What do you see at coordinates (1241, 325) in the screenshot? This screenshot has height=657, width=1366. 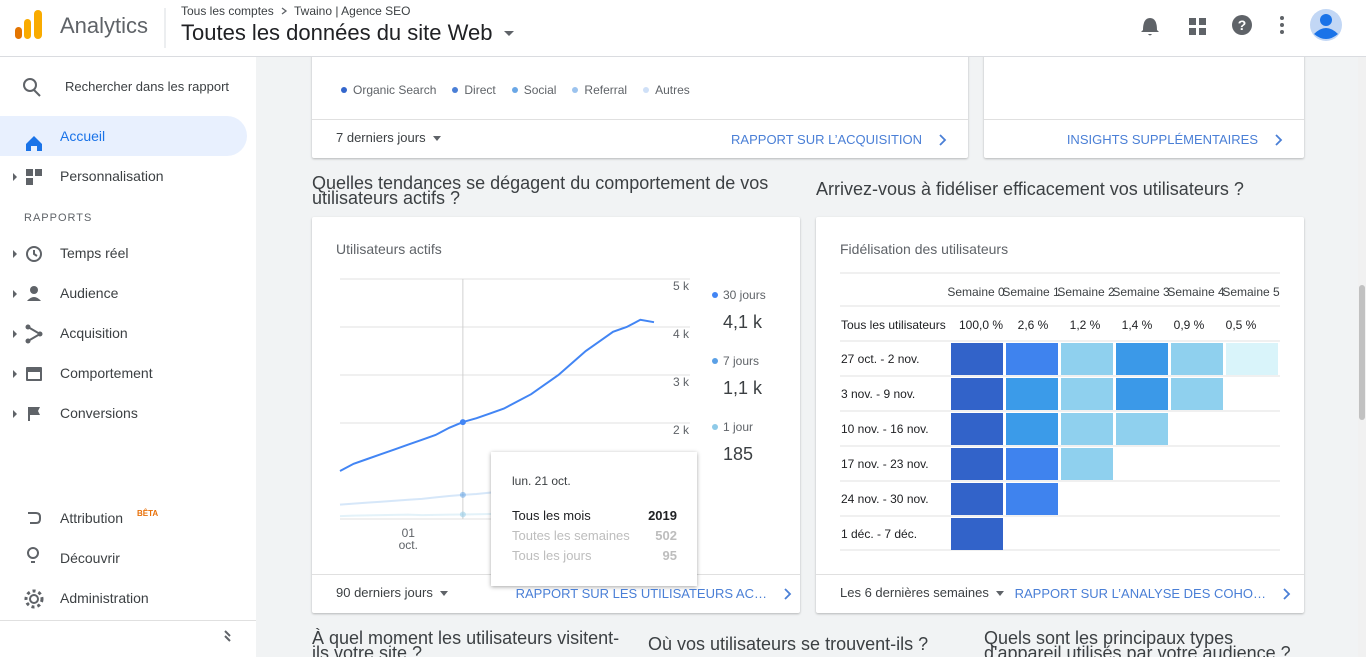 I see `cell-value: 0,5 %` at bounding box center [1241, 325].